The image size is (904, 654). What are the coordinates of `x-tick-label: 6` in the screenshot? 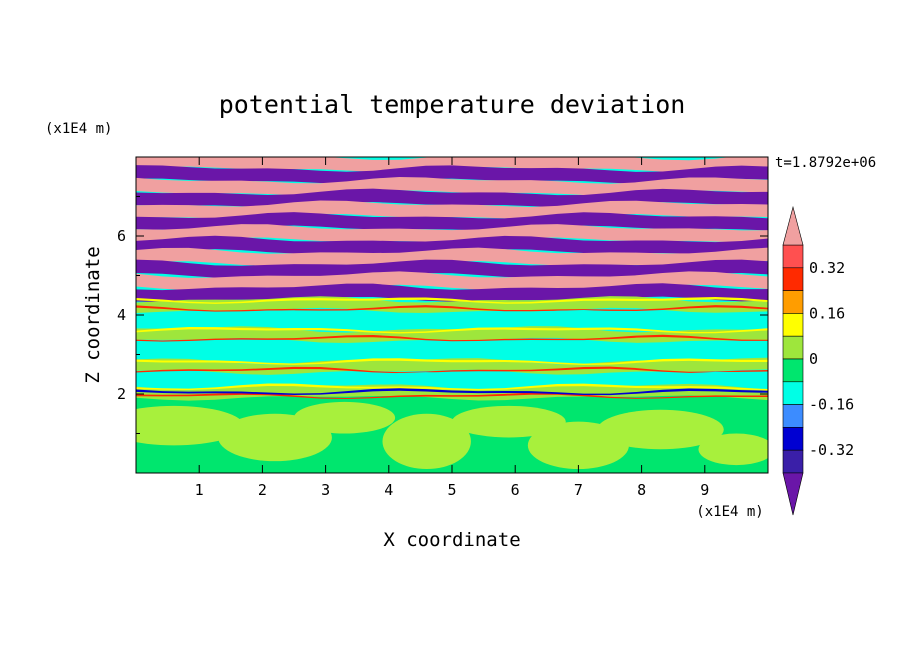 It's located at (515, 490).